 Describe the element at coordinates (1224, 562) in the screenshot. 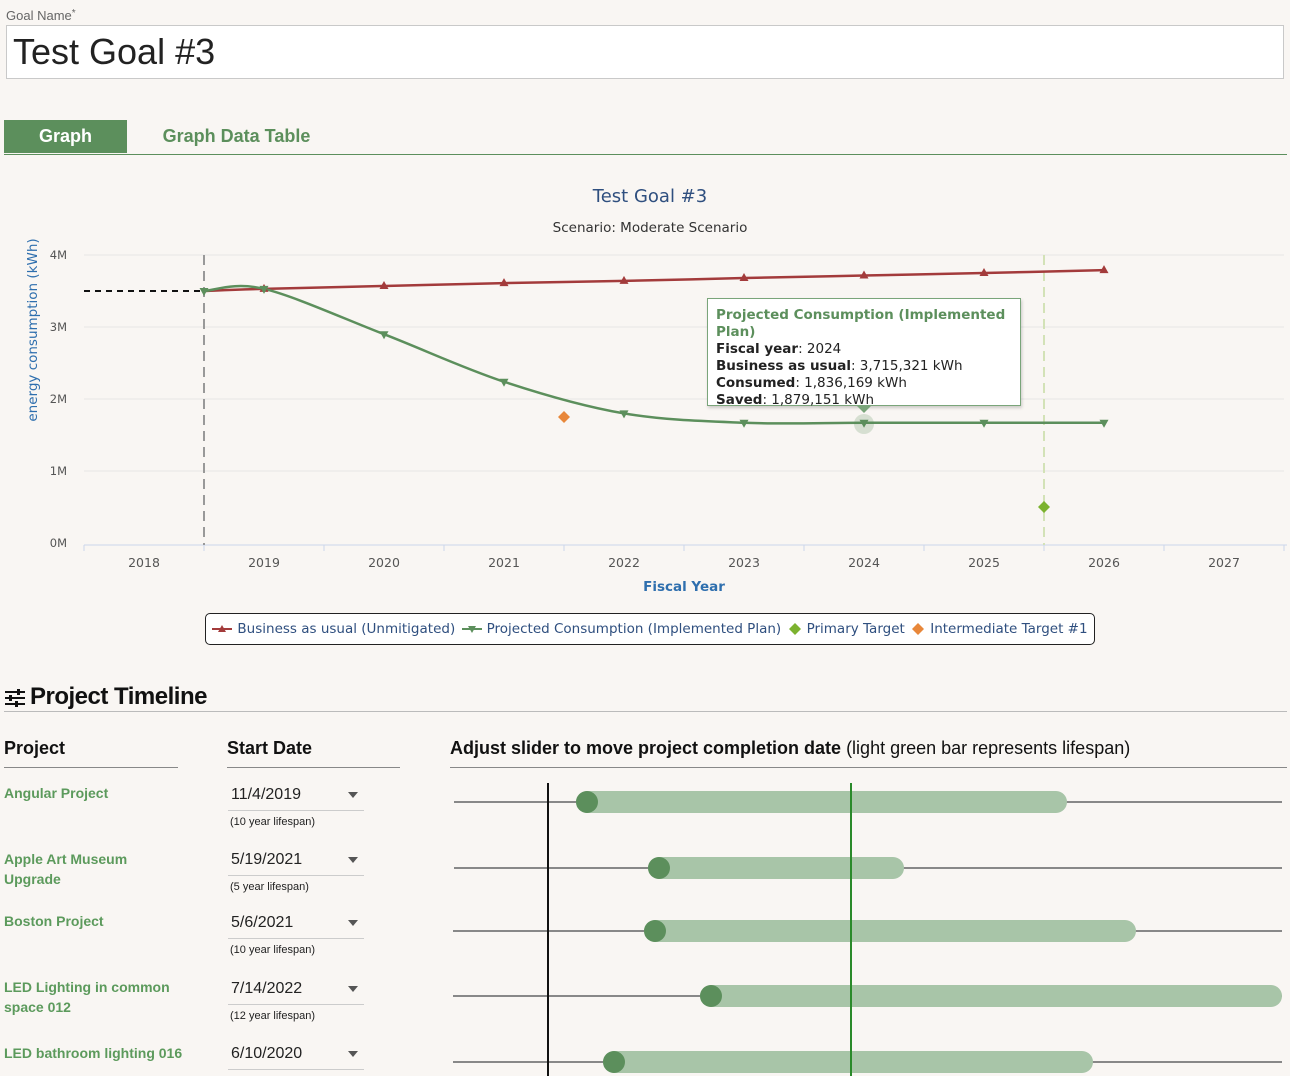

I see `x-tick-label: 2027` at that location.